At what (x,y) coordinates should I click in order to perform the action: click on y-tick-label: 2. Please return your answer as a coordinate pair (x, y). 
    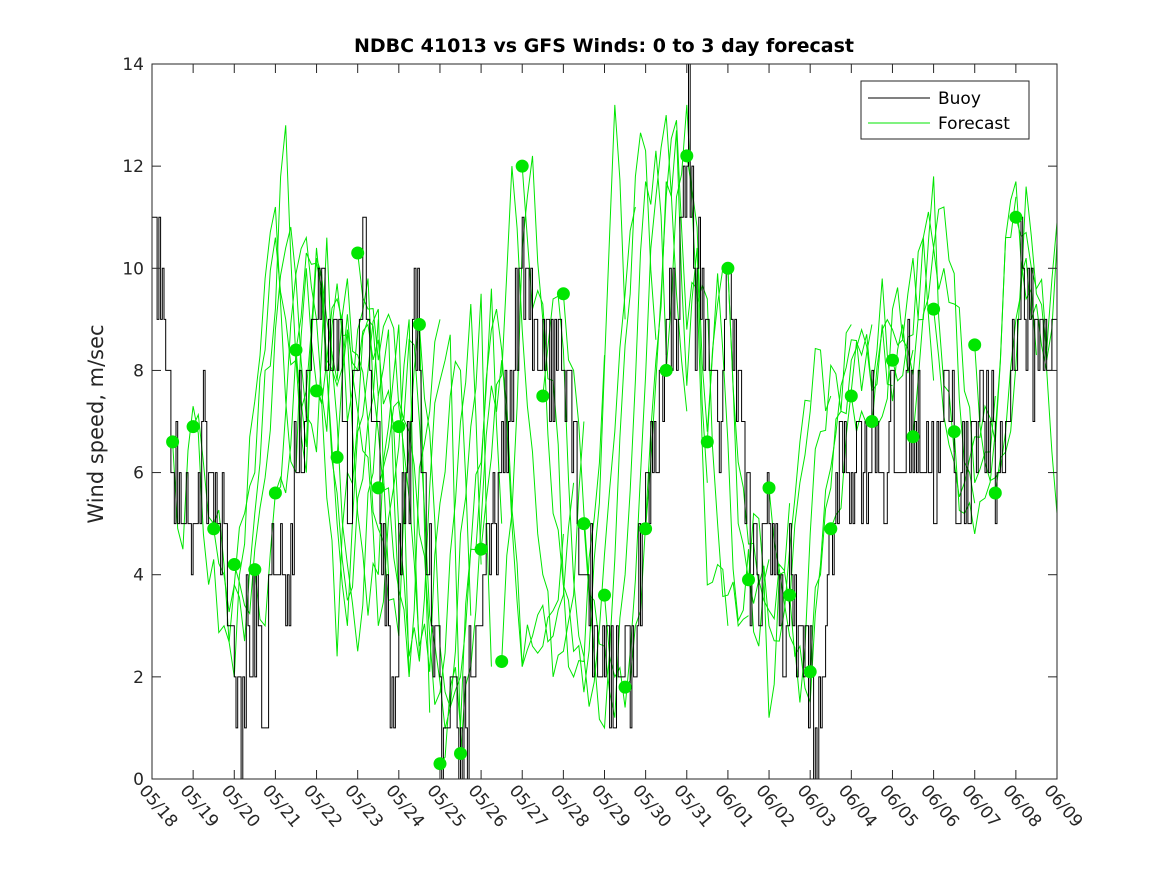
    Looking at the image, I should click on (138, 678).